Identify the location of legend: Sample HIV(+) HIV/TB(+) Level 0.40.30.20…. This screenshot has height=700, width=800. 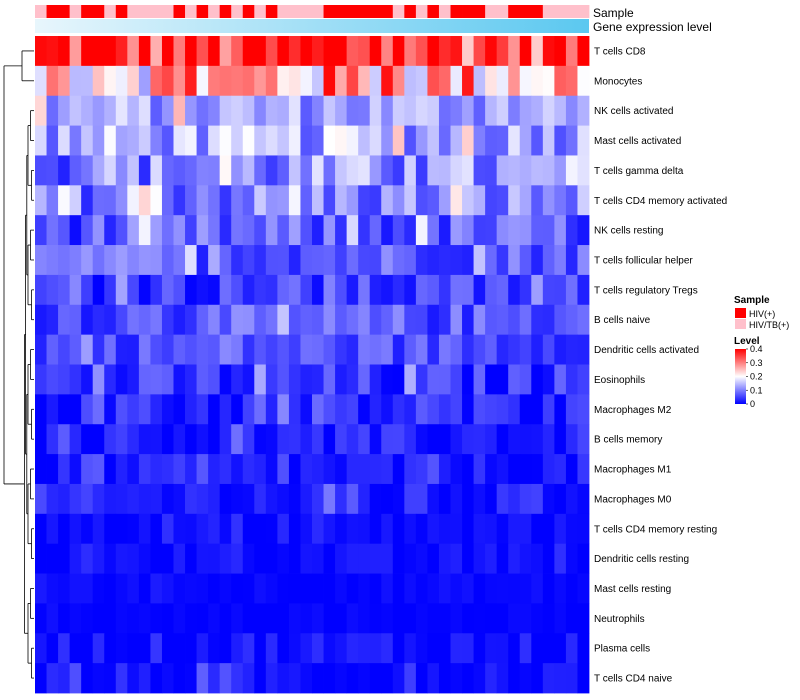
(761, 352).